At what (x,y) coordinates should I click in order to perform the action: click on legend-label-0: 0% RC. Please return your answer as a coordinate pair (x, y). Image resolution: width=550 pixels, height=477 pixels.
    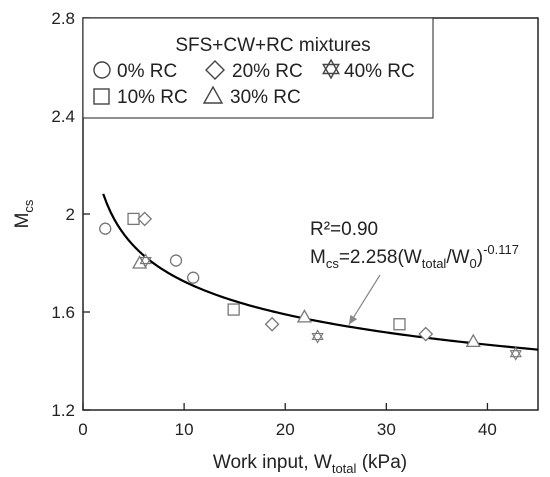
    Looking at the image, I should click on (147, 71).